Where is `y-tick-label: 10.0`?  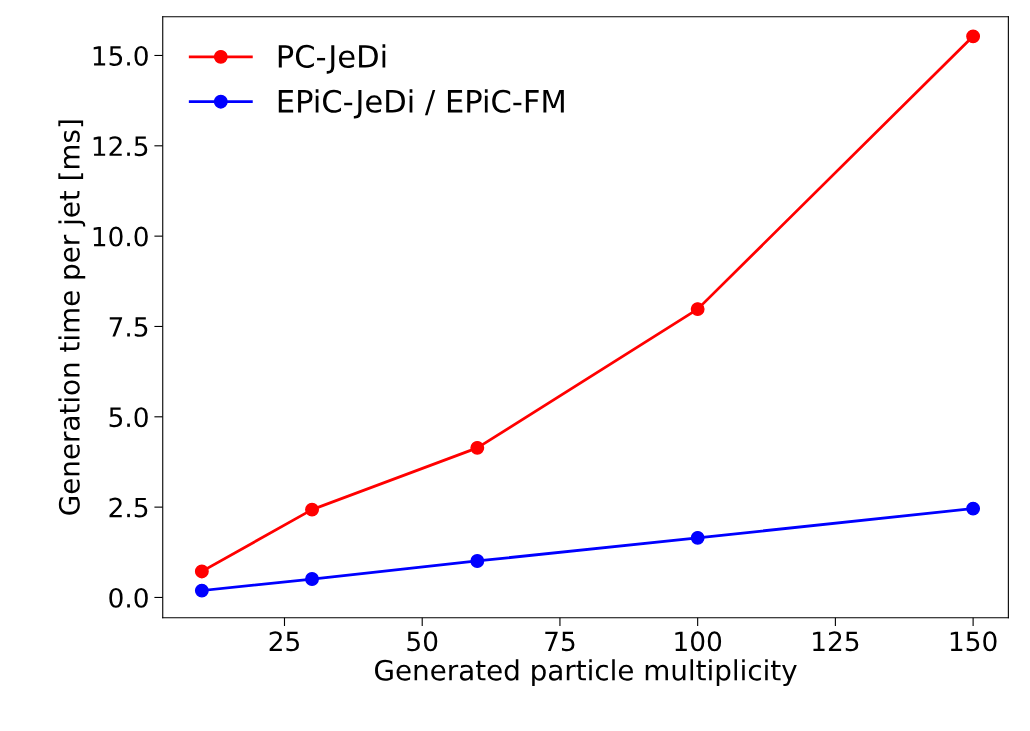 y-tick-label: 10.0 is located at coordinates (120, 236).